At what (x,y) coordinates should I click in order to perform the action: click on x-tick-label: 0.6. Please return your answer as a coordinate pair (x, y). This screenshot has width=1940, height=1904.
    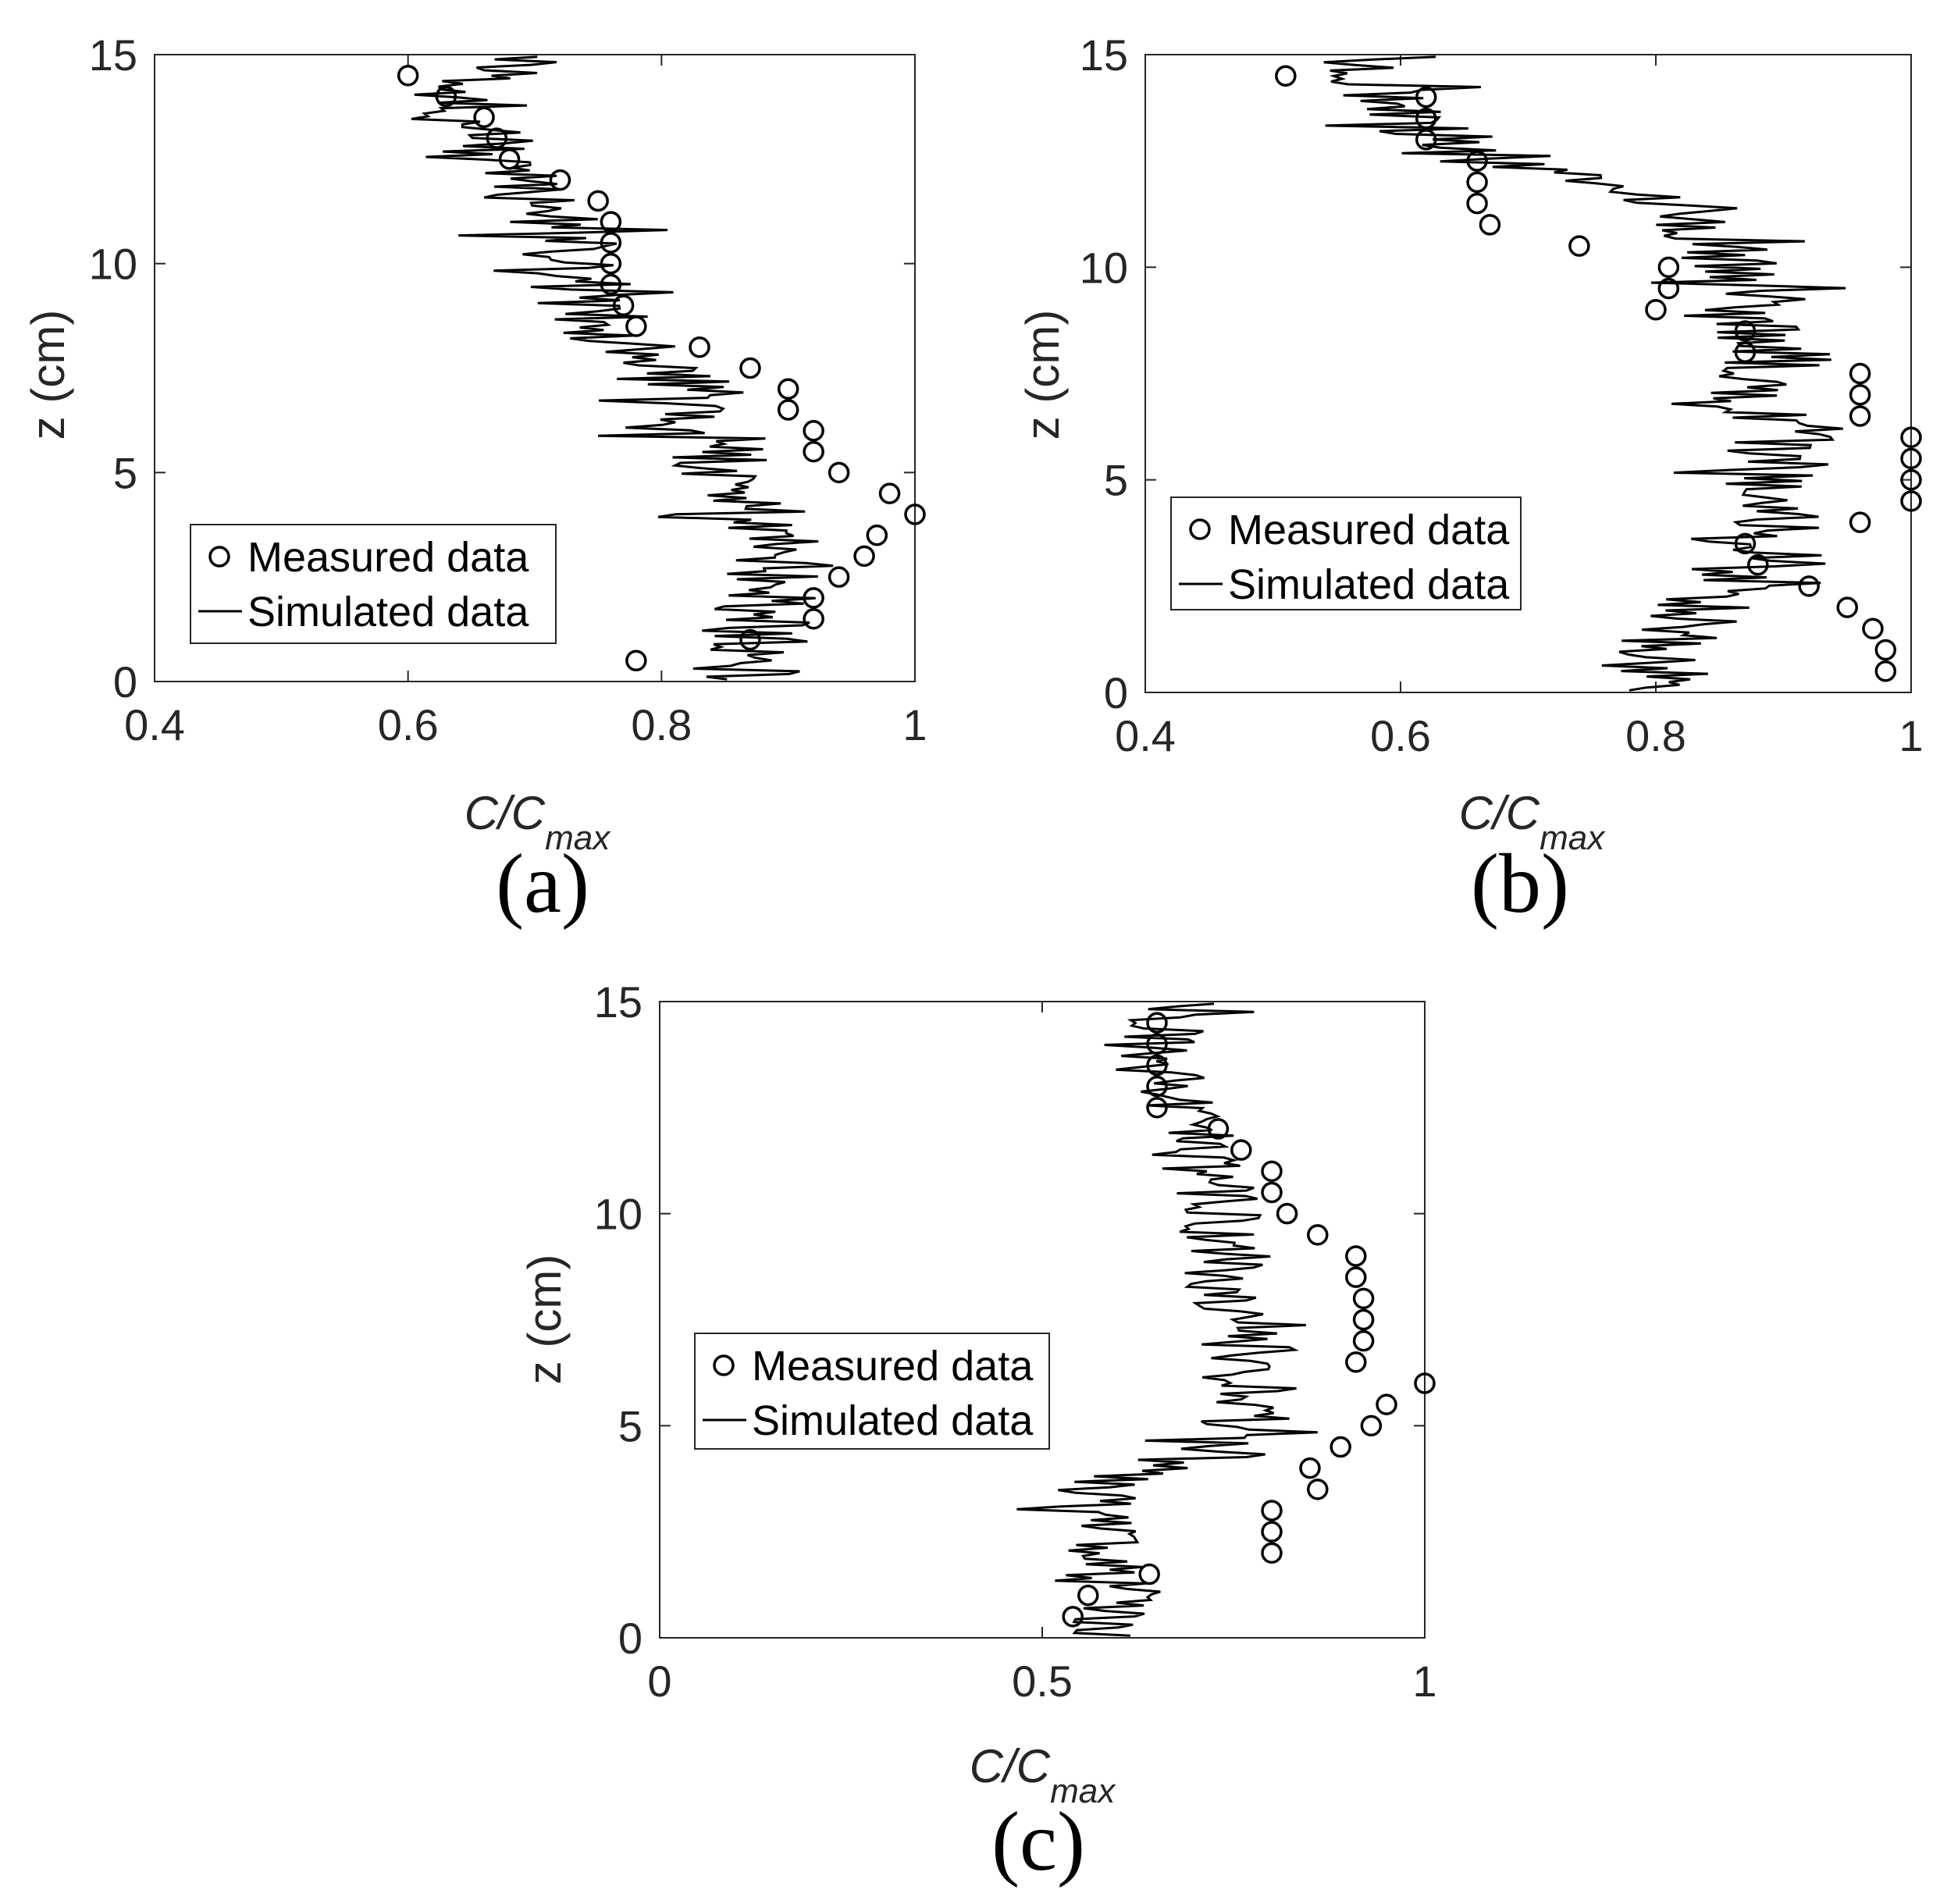
    Looking at the image, I should click on (1400, 735).